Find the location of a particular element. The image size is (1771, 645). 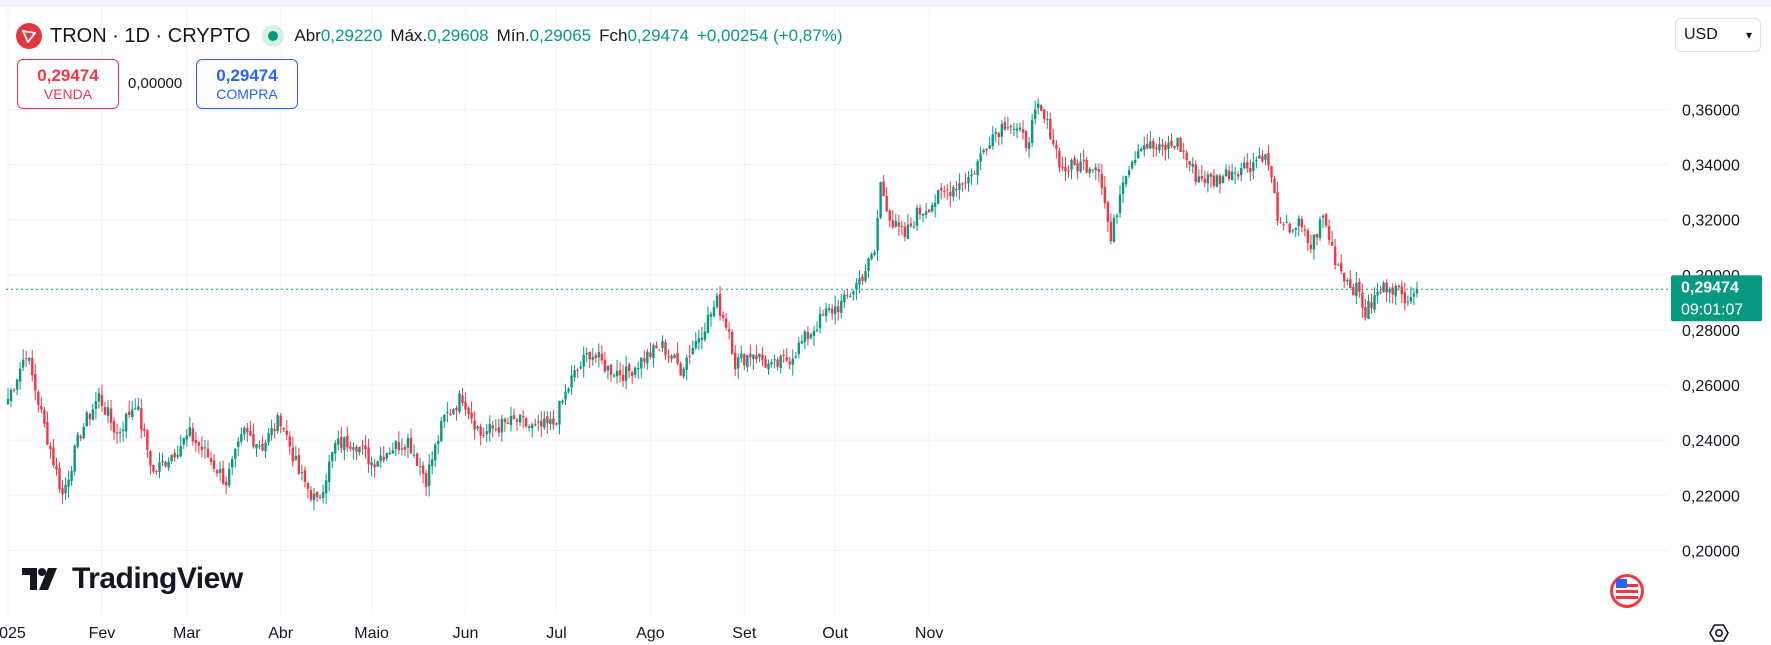

chevron-down-icon: ▾ is located at coordinates (1748, 35).